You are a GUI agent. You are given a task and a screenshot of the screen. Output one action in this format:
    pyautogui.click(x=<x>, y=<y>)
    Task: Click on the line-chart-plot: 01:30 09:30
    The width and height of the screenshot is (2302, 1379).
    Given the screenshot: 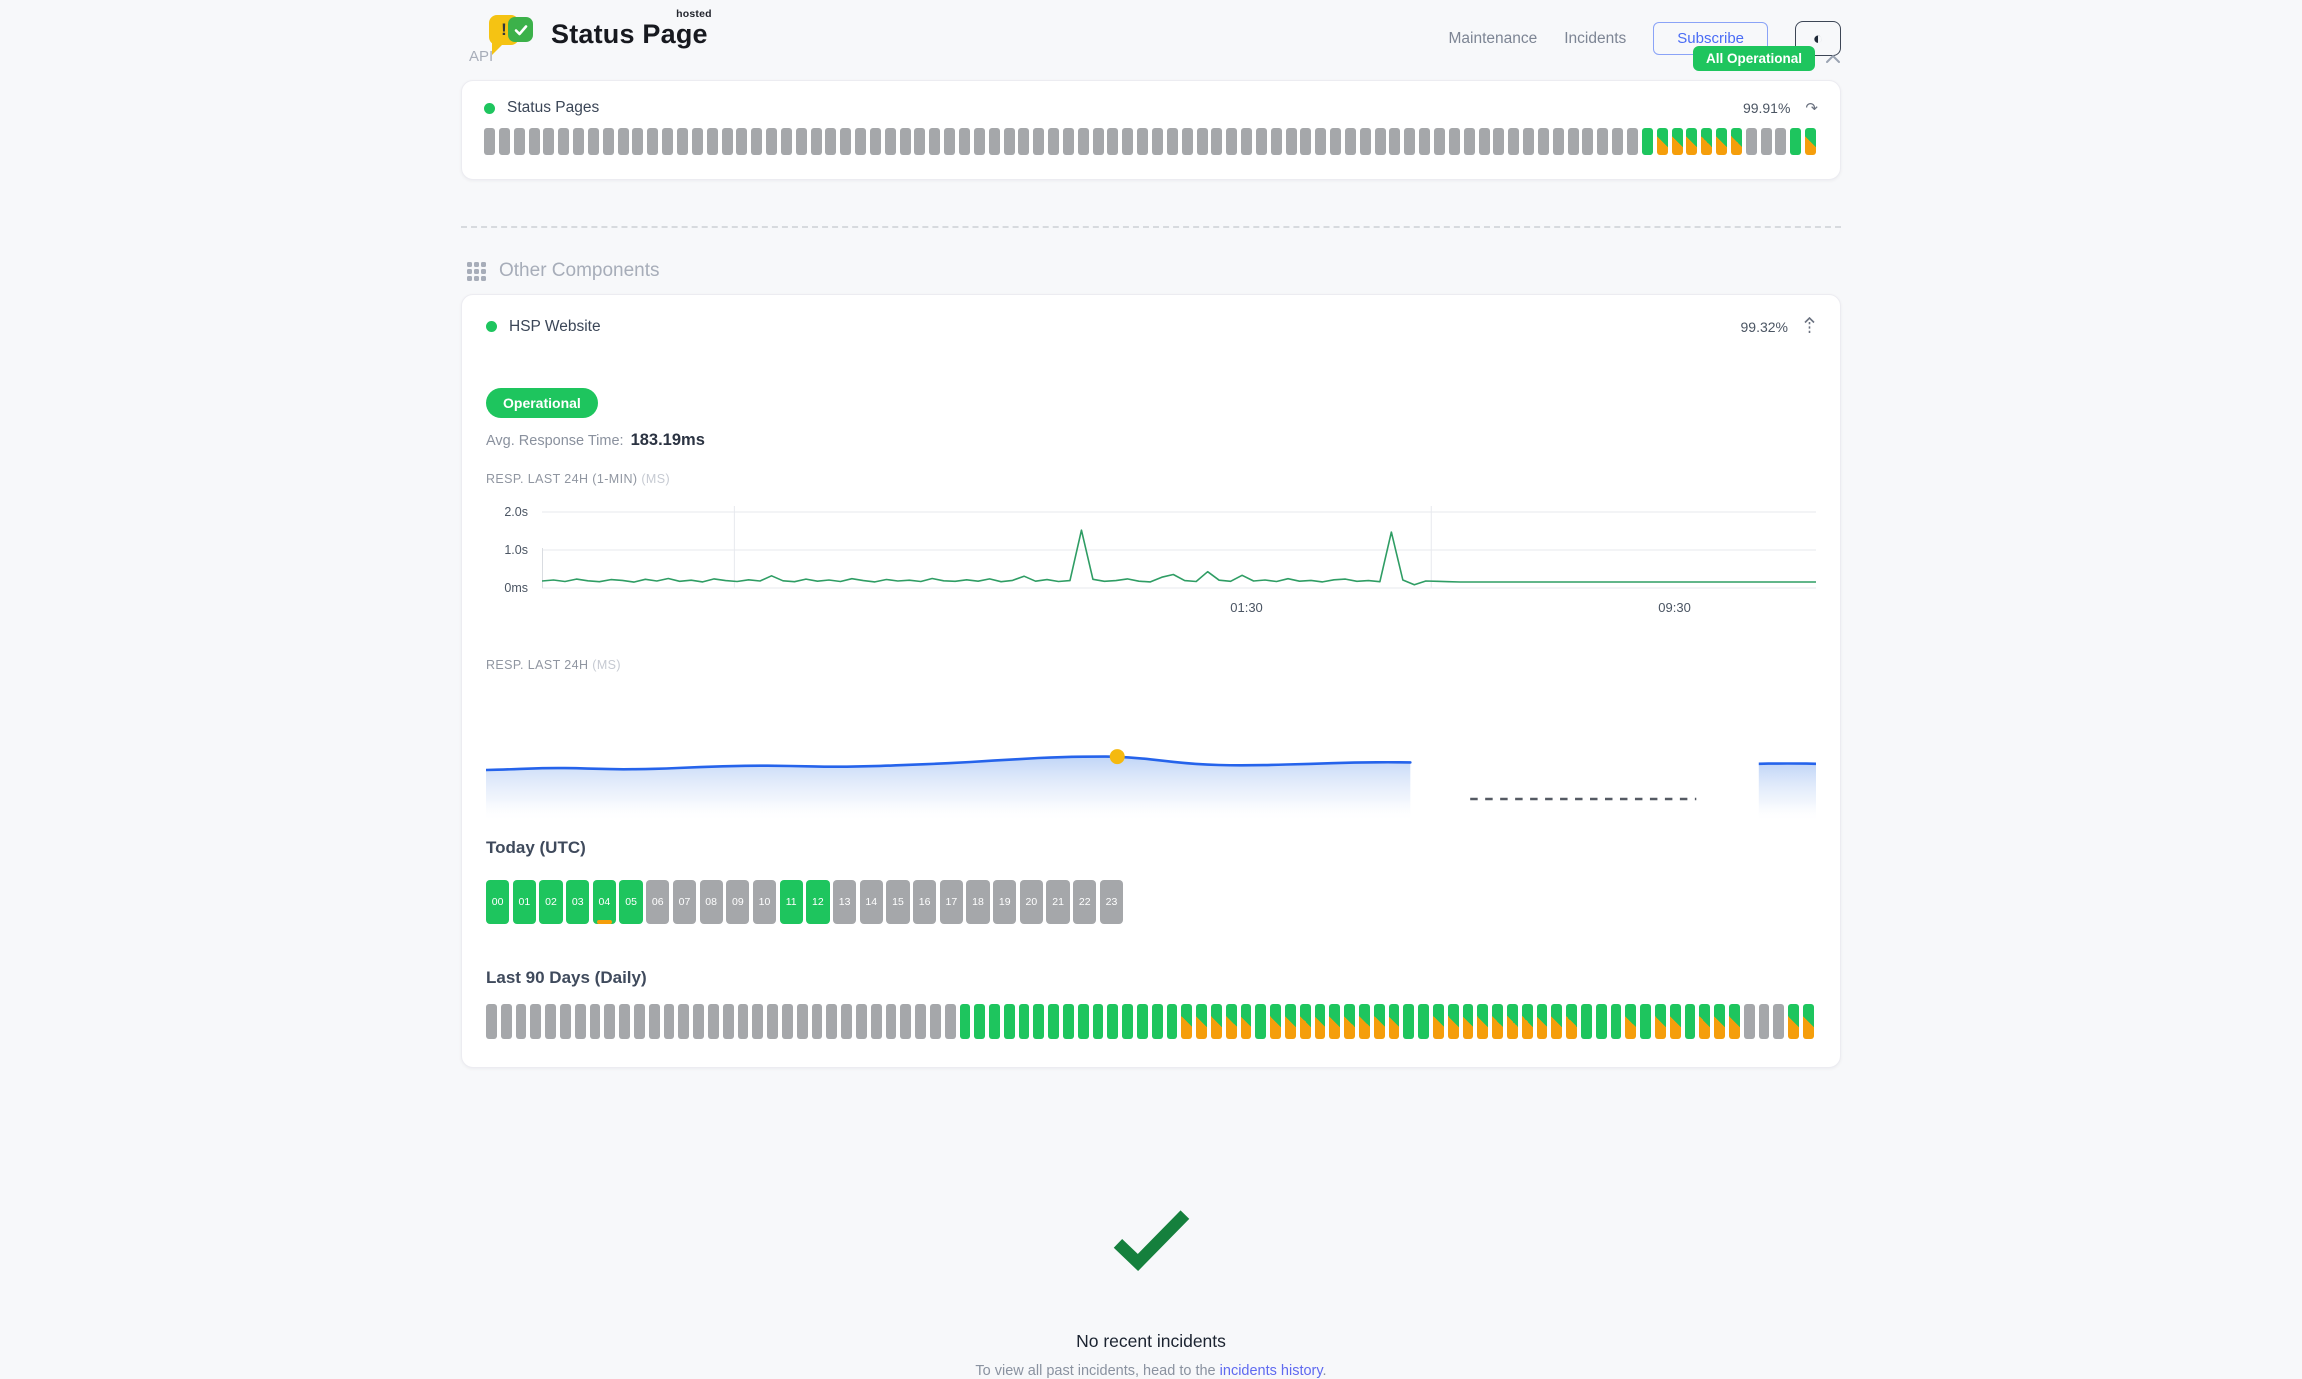 What is the action you would take?
    pyautogui.click(x=1179, y=559)
    